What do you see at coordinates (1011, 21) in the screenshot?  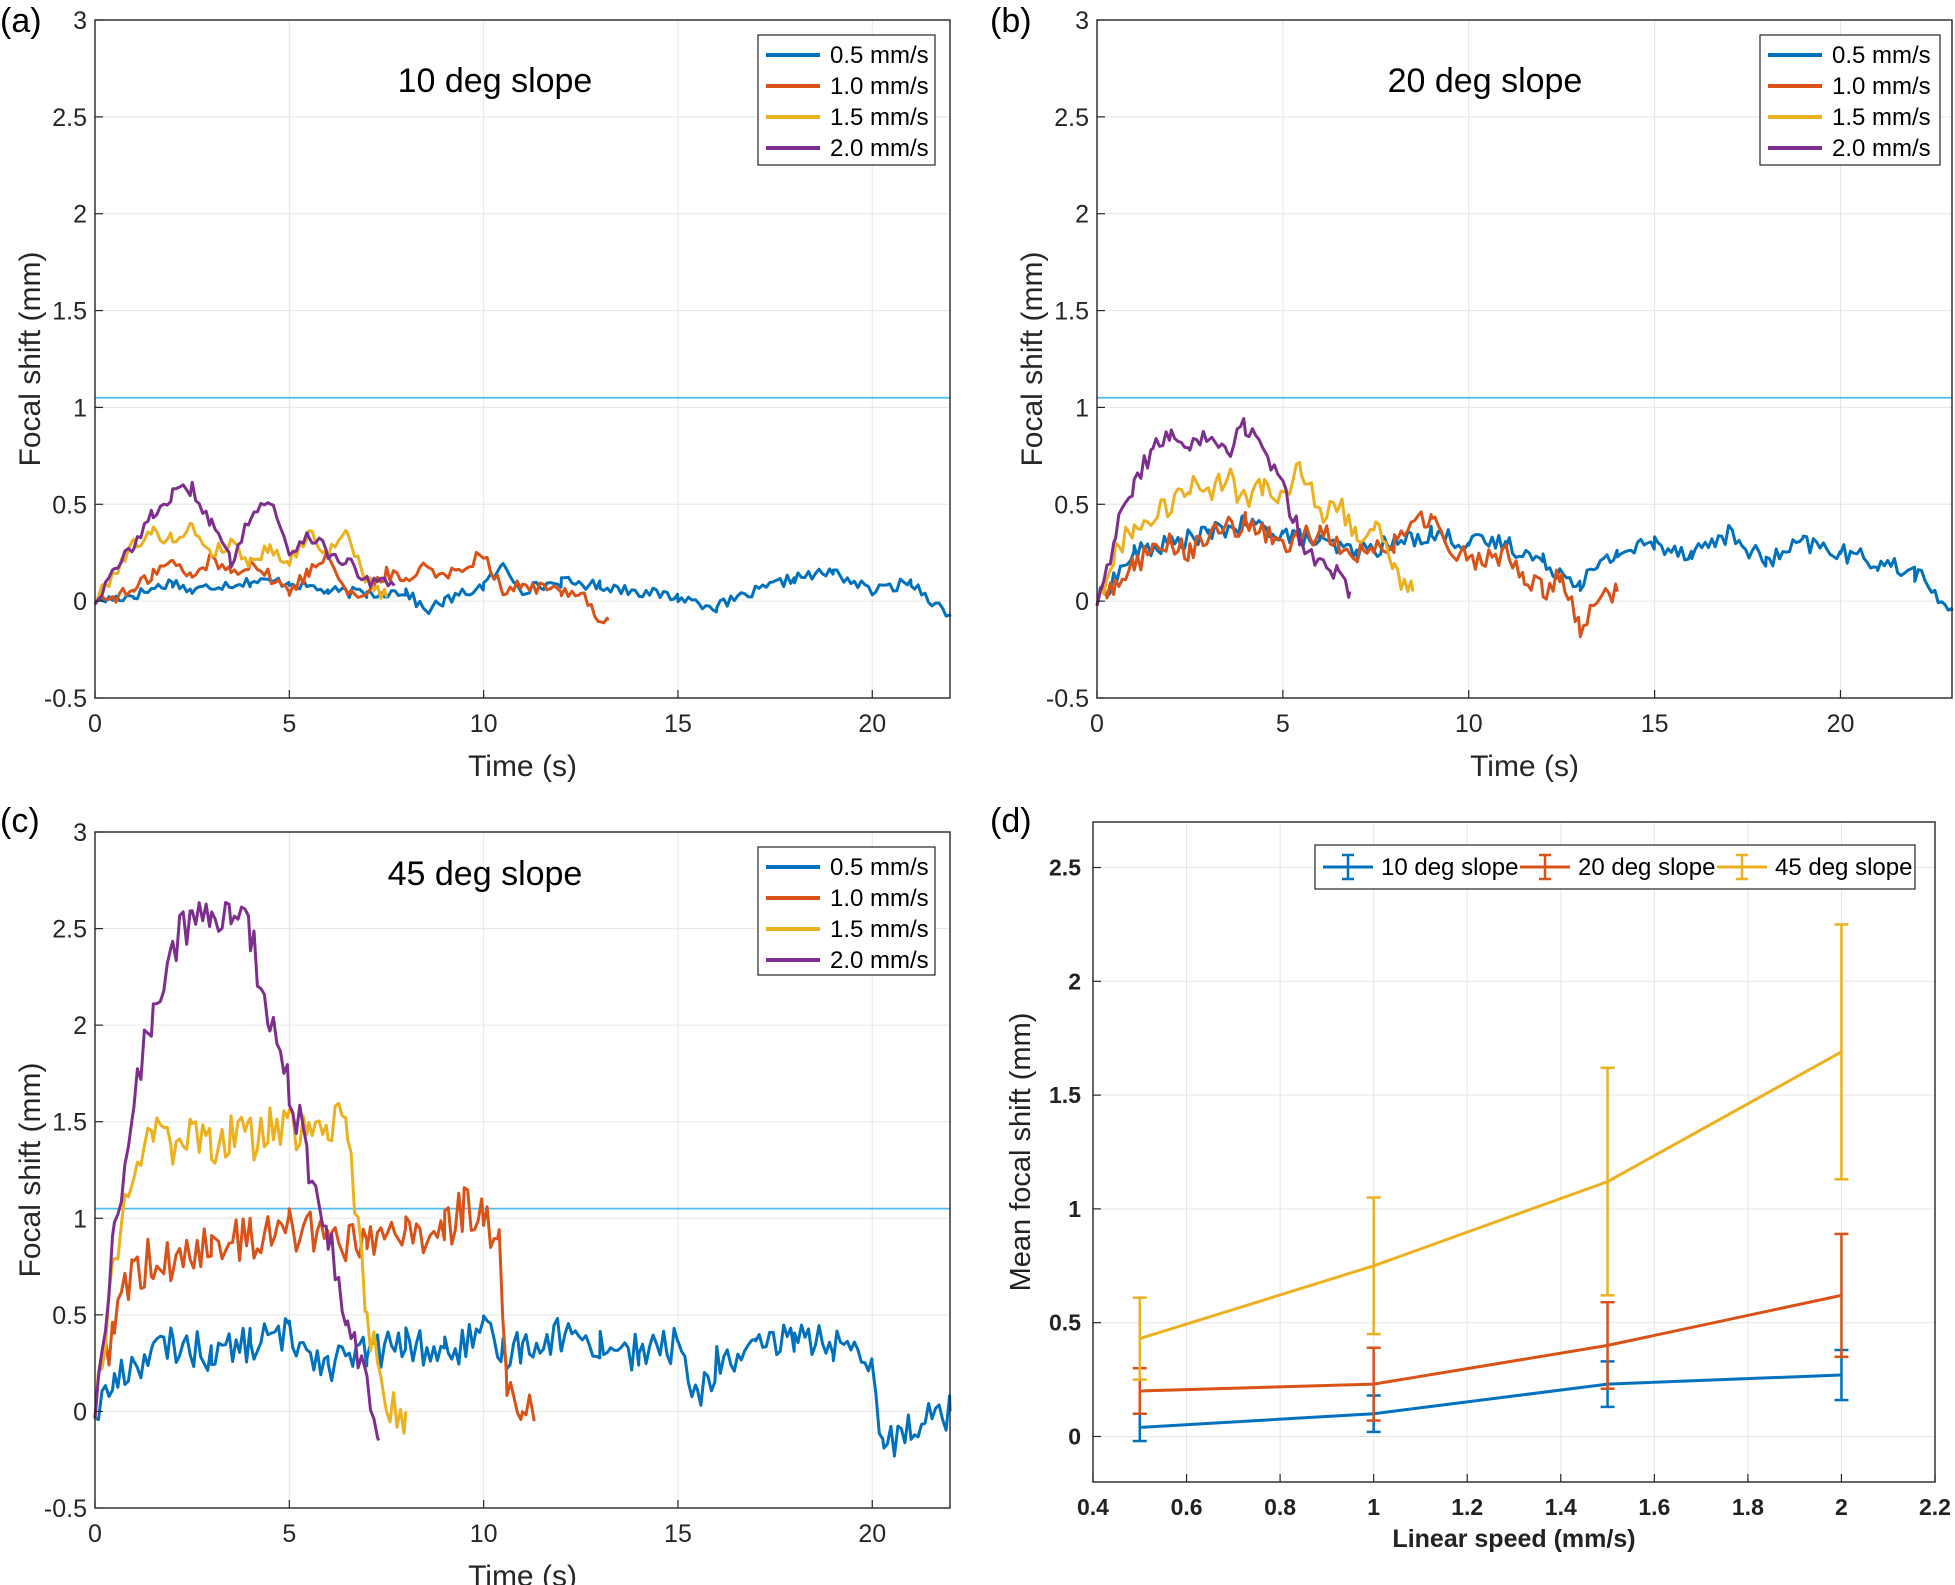 I see `panel-label: (b)` at bounding box center [1011, 21].